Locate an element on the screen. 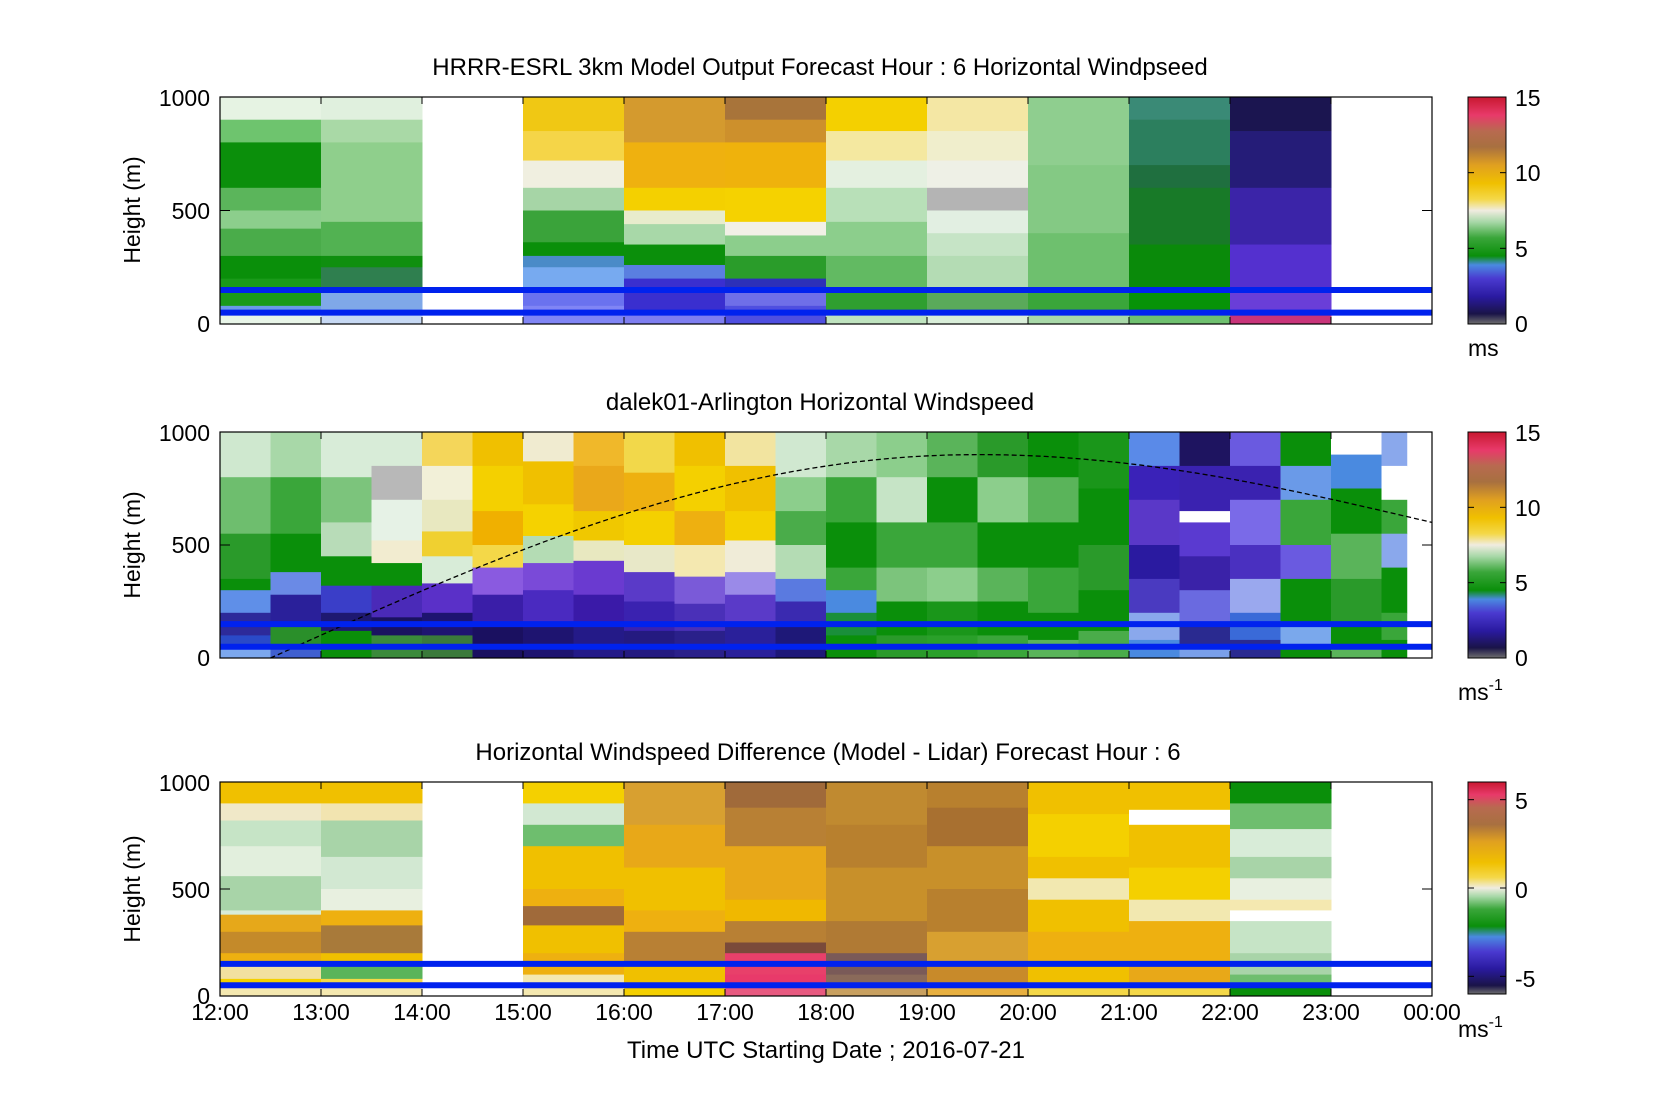 The height and width of the screenshot is (1102, 1680). colorbar-tick-10: 10 is located at coordinates (1528, 508).